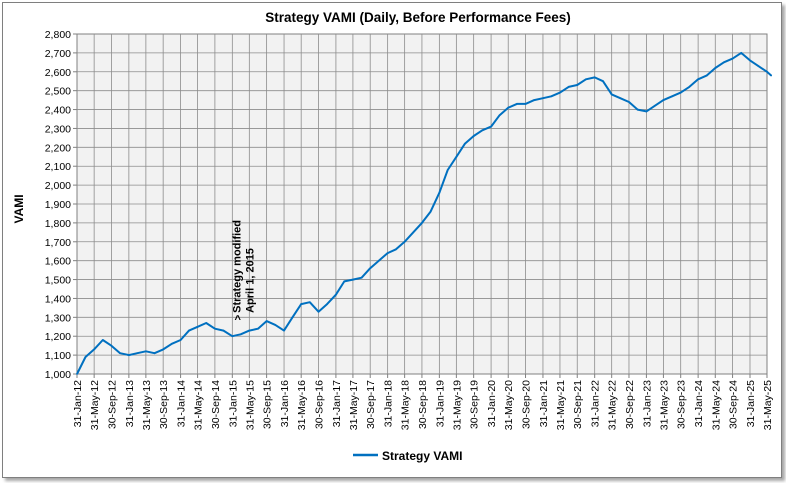 This screenshot has width=786, height=483. What do you see at coordinates (130, 403) in the screenshot?
I see `x-tick-label: 31-Jan-13` at bounding box center [130, 403].